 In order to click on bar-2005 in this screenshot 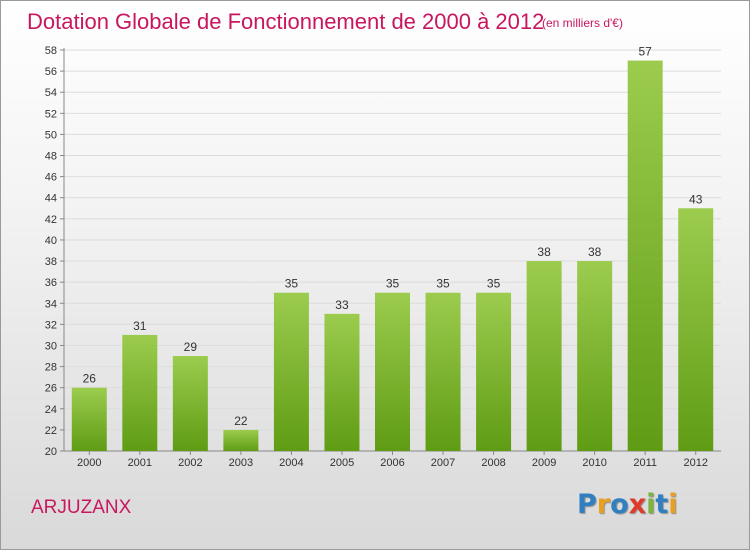, I will do `click(342, 382)`.